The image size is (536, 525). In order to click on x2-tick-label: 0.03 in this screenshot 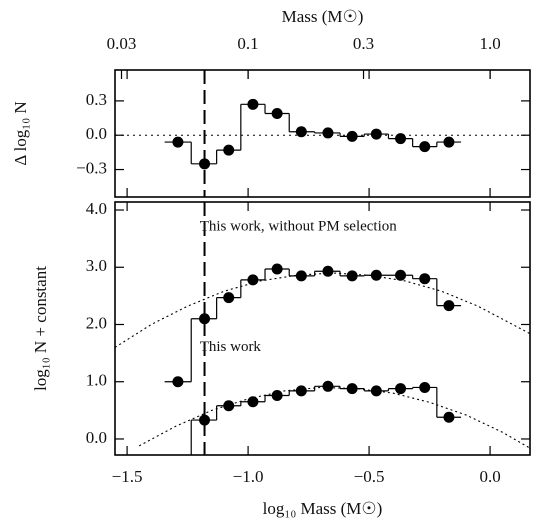, I will do `click(122, 43)`.